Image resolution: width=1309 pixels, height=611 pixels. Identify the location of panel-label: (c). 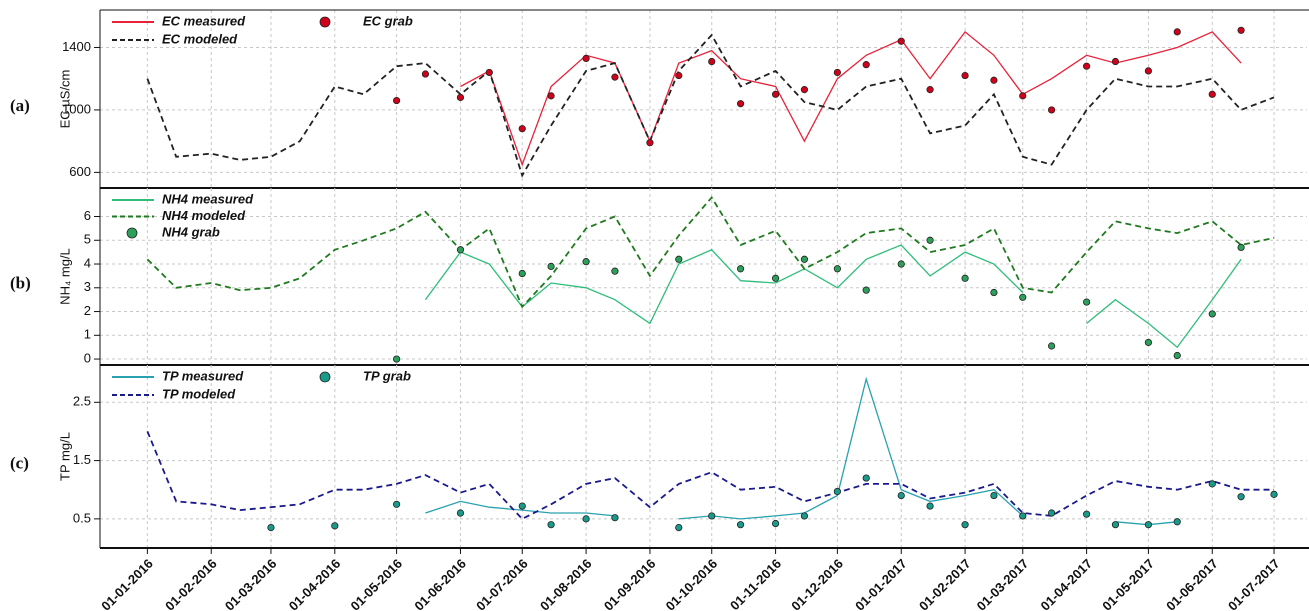
(19, 462).